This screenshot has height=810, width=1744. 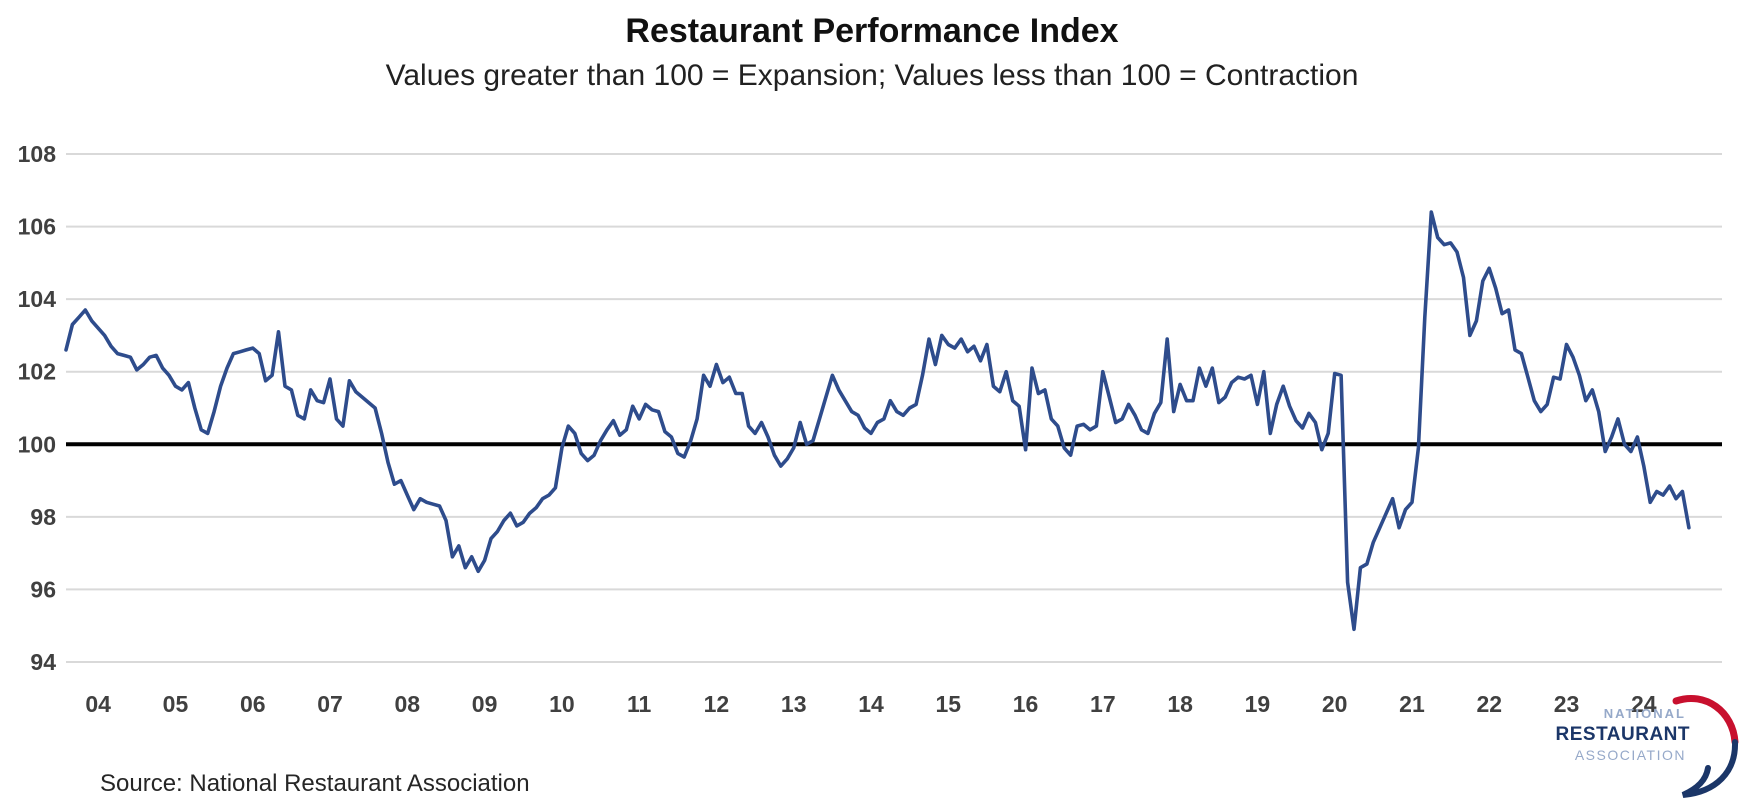 What do you see at coordinates (1335, 704) in the screenshot?
I see `x-tick-label-20: 20` at bounding box center [1335, 704].